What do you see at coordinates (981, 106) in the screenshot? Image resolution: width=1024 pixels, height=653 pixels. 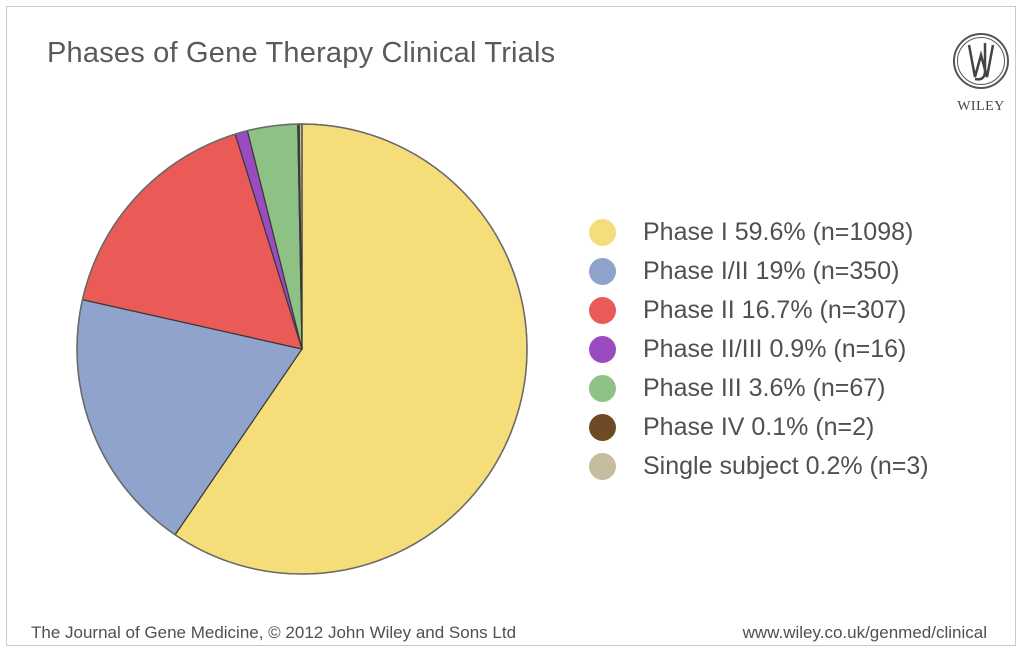 I see `wiley-logo-text: WILEY` at bounding box center [981, 106].